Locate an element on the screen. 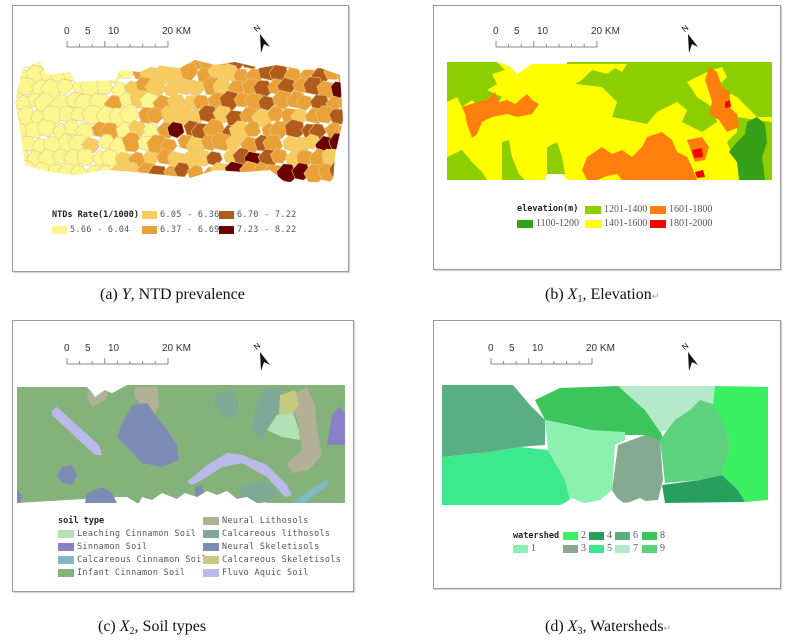 This screenshot has width=790, height=644. legend-title: watershed is located at coordinates (536, 536).